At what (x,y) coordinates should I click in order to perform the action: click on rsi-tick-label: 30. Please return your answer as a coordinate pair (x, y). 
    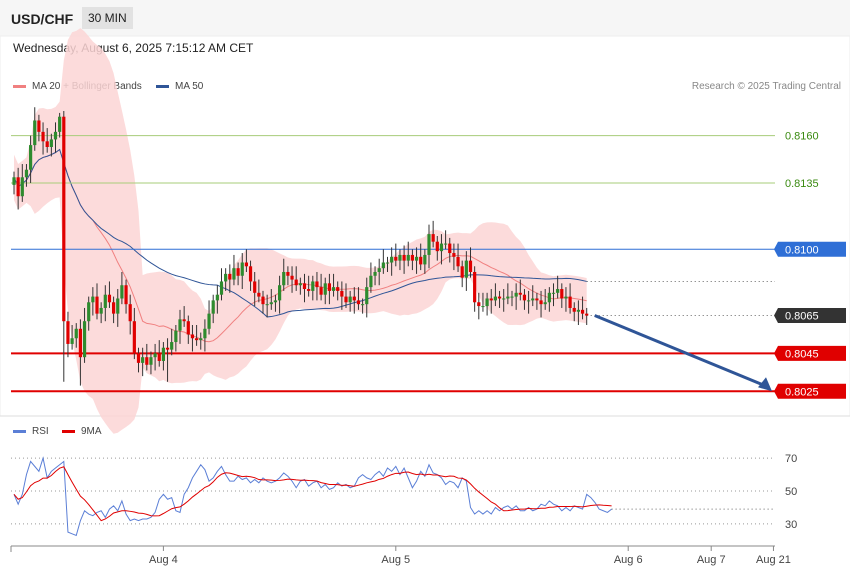
    Looking at the image, I should click on (791, 525).